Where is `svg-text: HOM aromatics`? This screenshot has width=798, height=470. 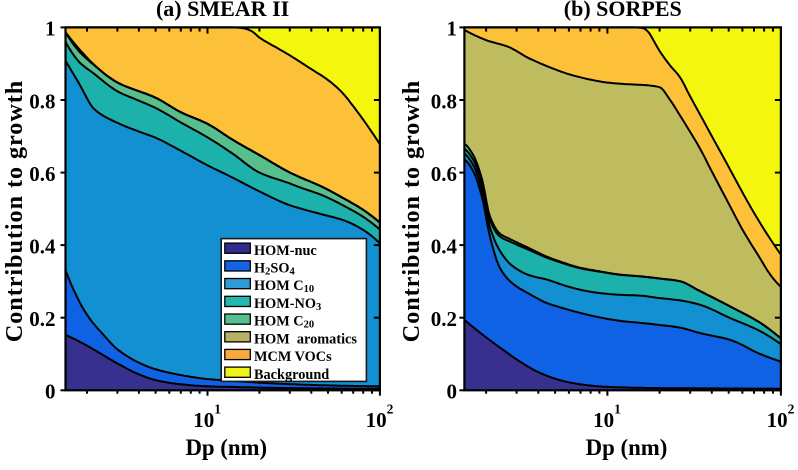
svg-text: HOM aromatics is located at coordinates (305, 339).